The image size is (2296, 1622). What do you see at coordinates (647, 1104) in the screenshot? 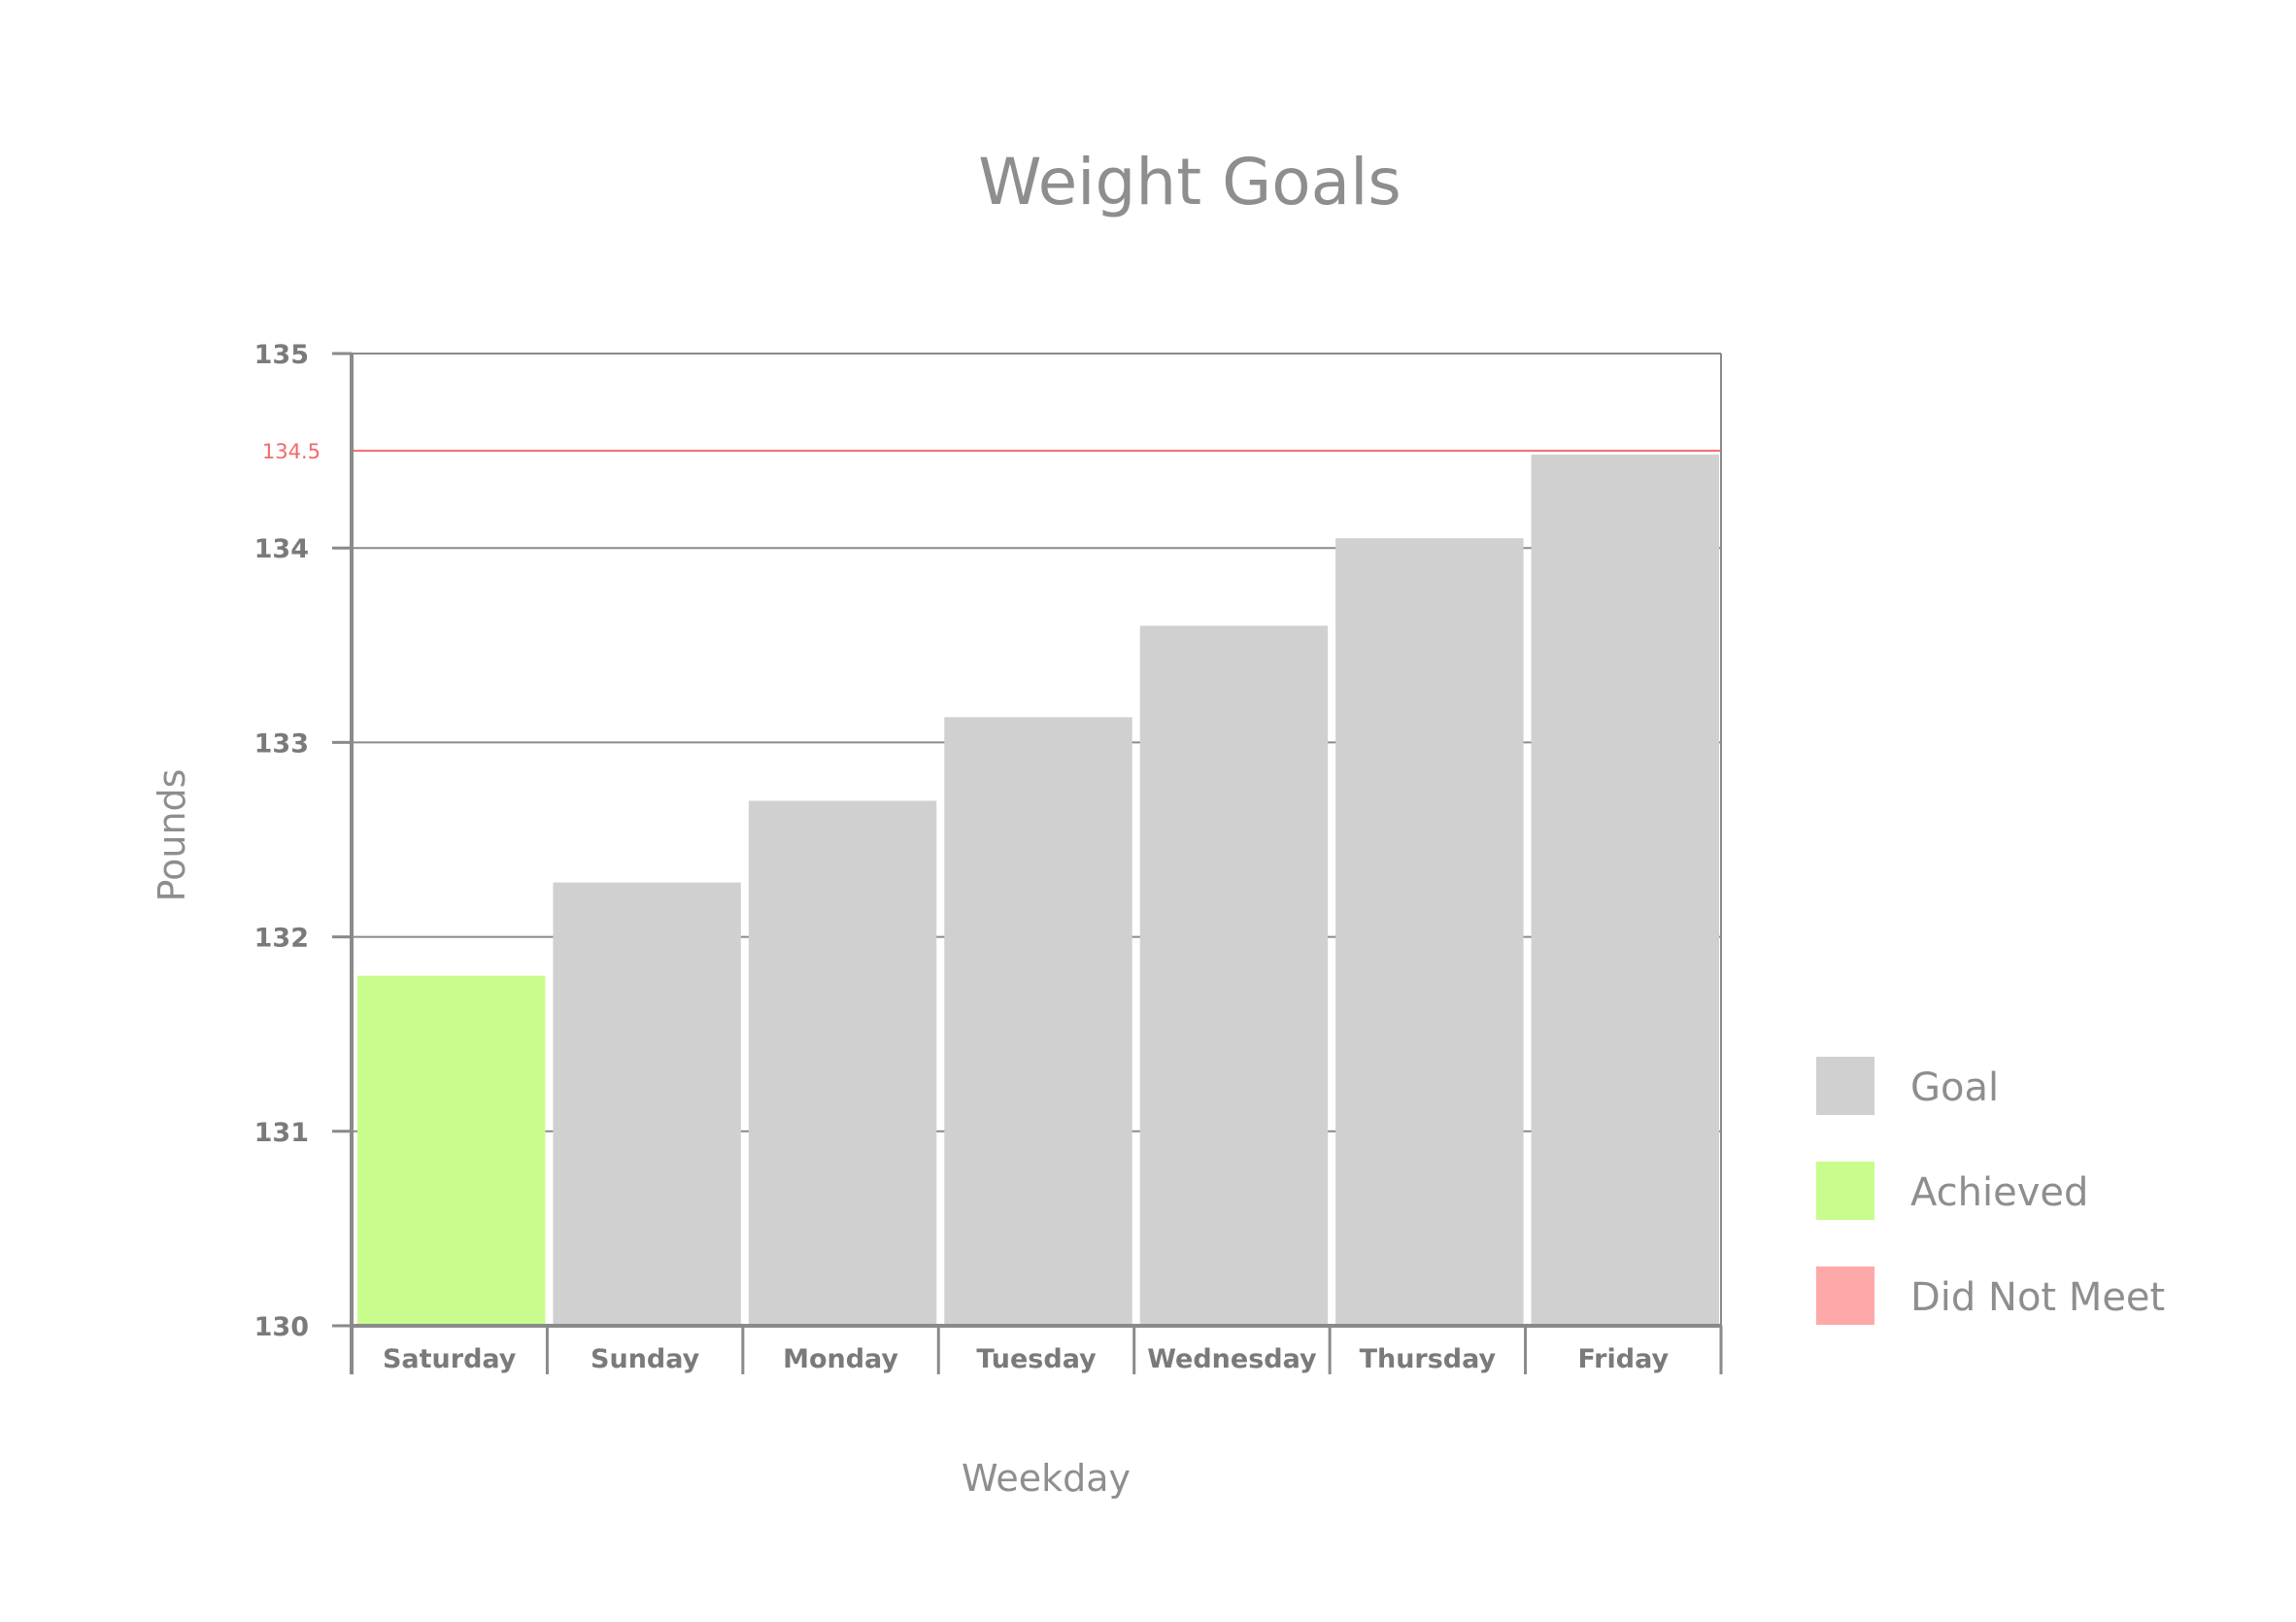
I see `bar-sunday` at bounding box center [647, 1104].